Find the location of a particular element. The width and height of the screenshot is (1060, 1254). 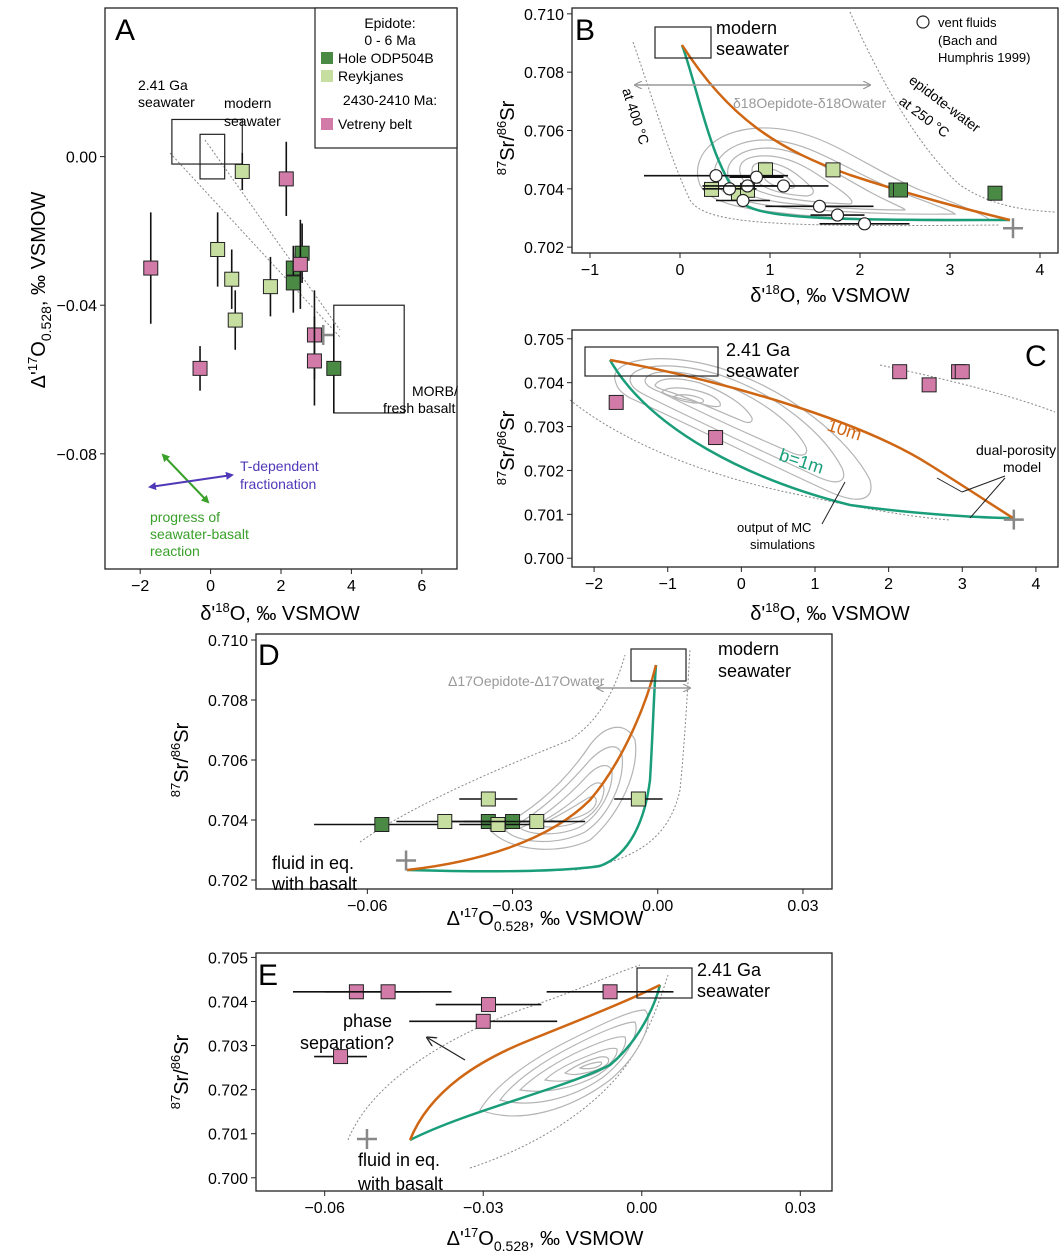

legend-title-epidote: Epidote: is located at coordinates (389, 23).